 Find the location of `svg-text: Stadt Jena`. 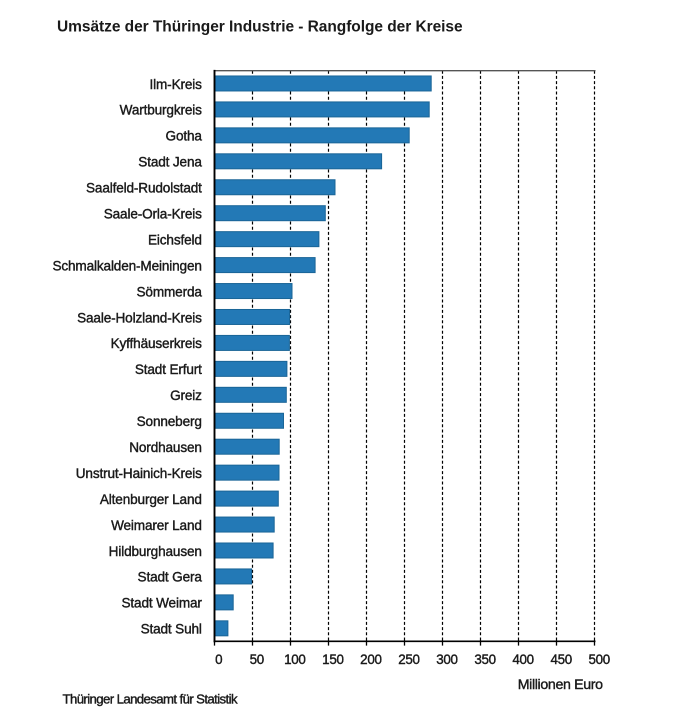

svg-text: Stadt Jena is located at coordinates (170, 162).